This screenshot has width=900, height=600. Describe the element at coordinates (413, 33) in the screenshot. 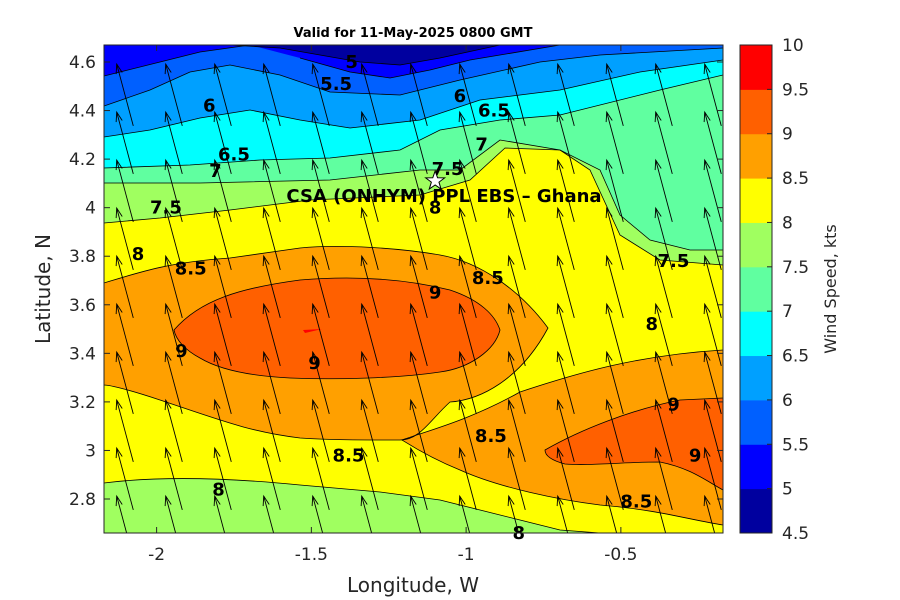

I see `chart-title: Valid for 11-May-2025 0800 GMT` at that location.